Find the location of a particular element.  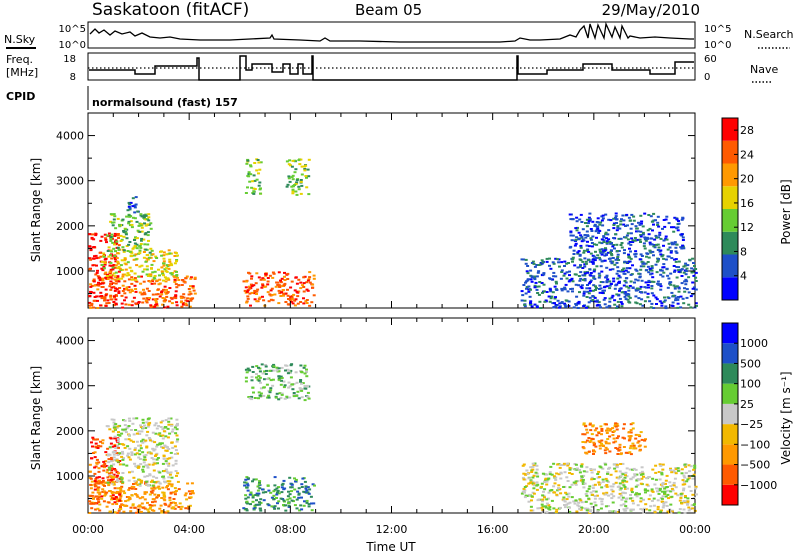

velocity-scatter-region is located at coordinates (277, 382).